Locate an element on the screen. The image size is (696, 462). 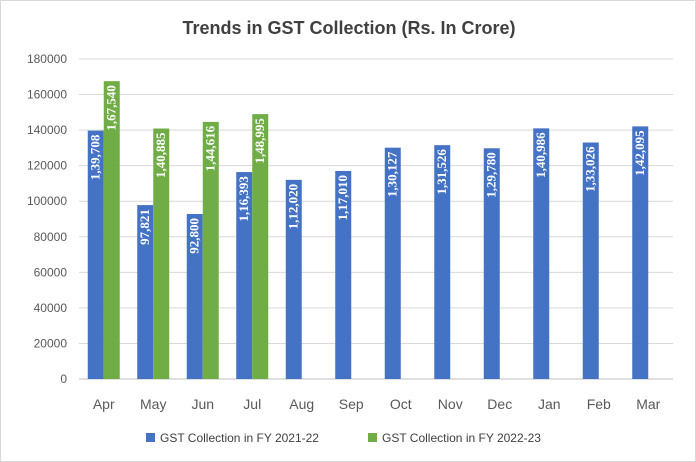
y-tick-label: 100000 is located at coordinates (47, 201).